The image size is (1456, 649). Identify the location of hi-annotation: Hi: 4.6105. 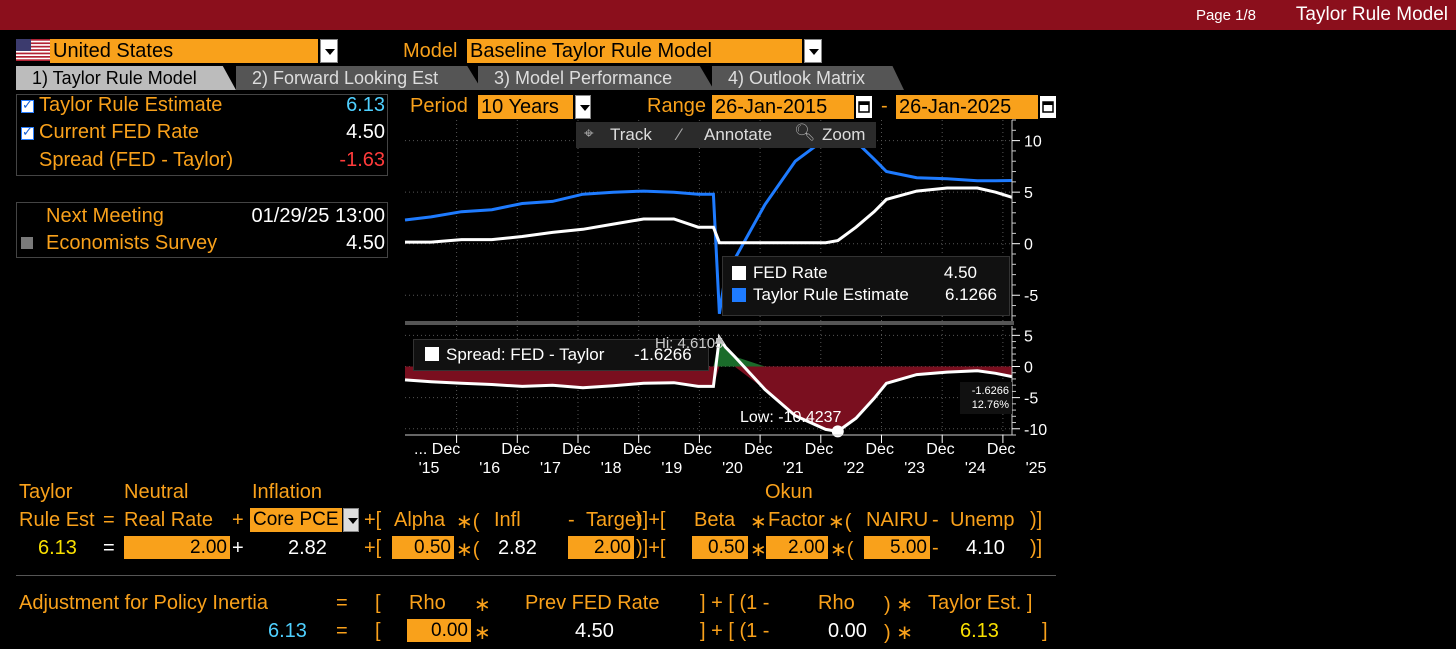
(689, 343).